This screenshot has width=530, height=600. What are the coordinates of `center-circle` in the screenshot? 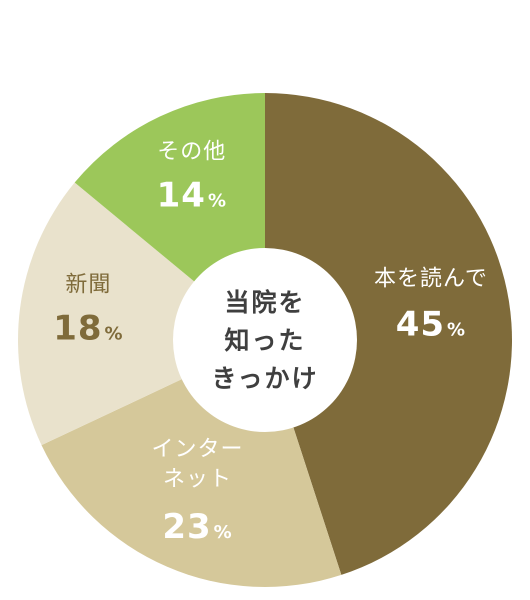 It's located at (265, 340).